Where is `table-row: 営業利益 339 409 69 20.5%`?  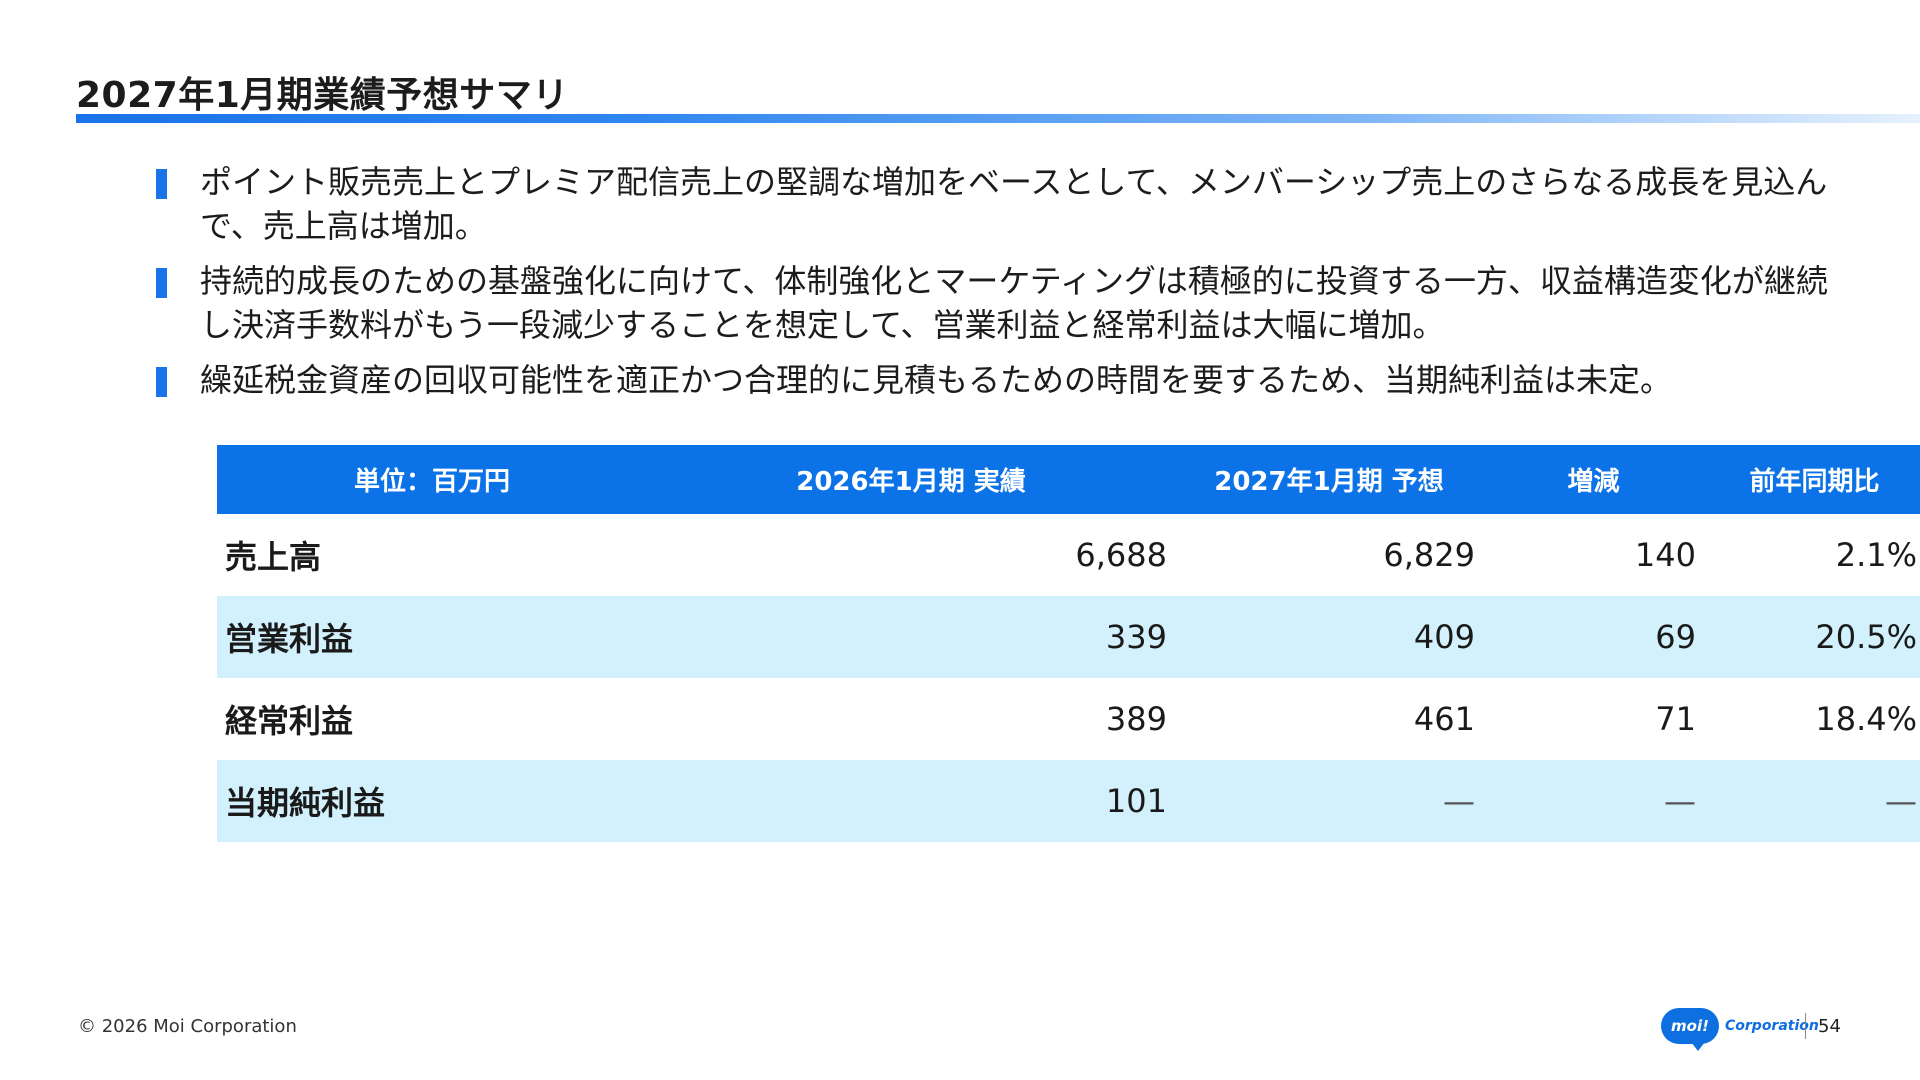 table-row: 営業利益 339 409 69 20.5% is located at coordinates (1068, 637).